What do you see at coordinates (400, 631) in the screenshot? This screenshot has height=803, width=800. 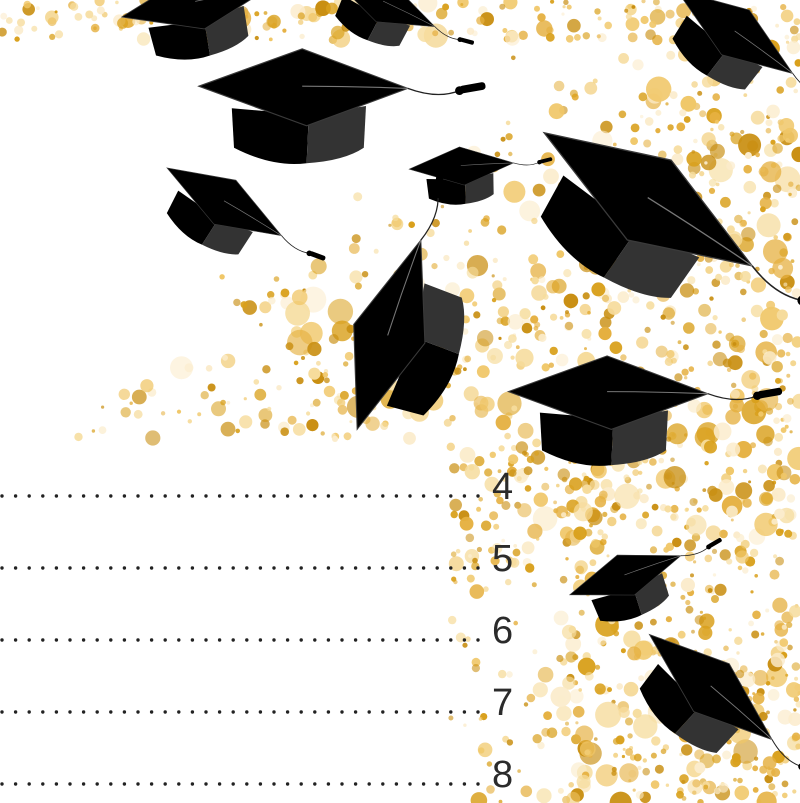 I see `toc-row: 6` at bounding box center [400, 631].